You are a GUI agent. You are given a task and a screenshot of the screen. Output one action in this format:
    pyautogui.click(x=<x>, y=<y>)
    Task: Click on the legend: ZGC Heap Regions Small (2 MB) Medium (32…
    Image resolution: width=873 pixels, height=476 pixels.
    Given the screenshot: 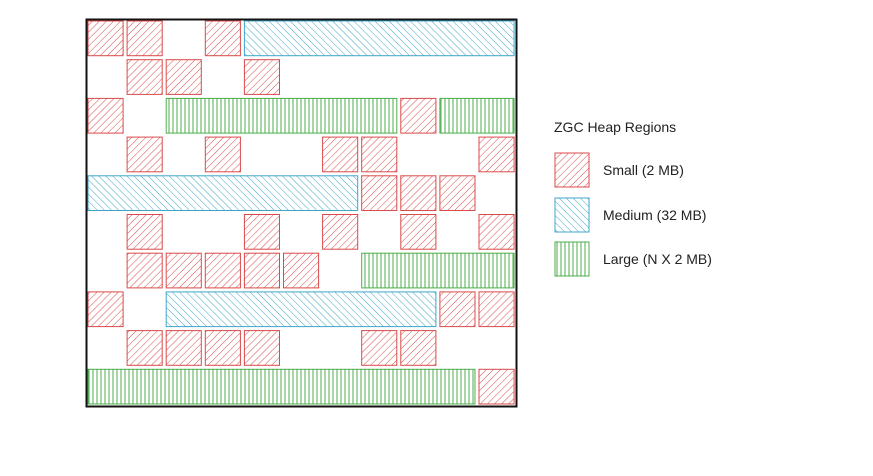 What is the action you would take?
    pyautogui.click(x=633, y=198)
    